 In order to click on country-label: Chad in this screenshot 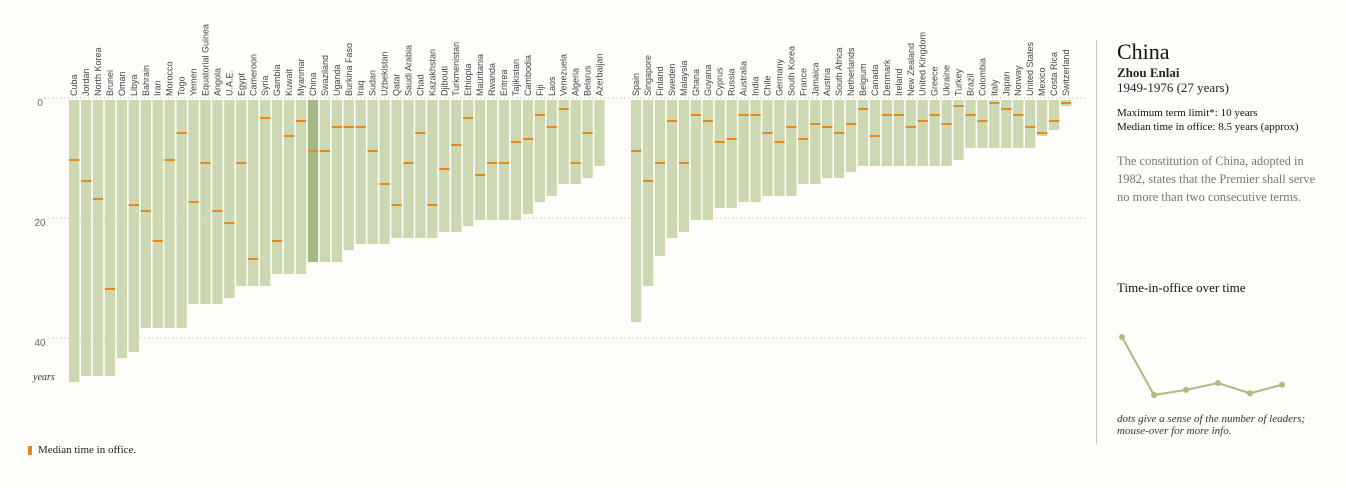, I will do `click(420, 85)`.